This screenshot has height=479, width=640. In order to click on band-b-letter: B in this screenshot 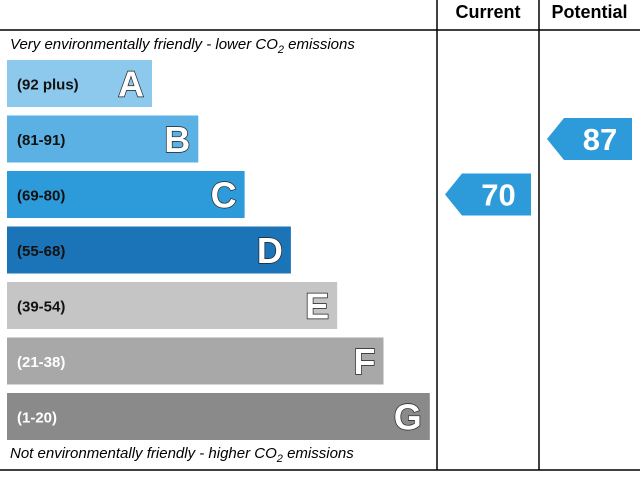, I will do `click(177, 139)`.